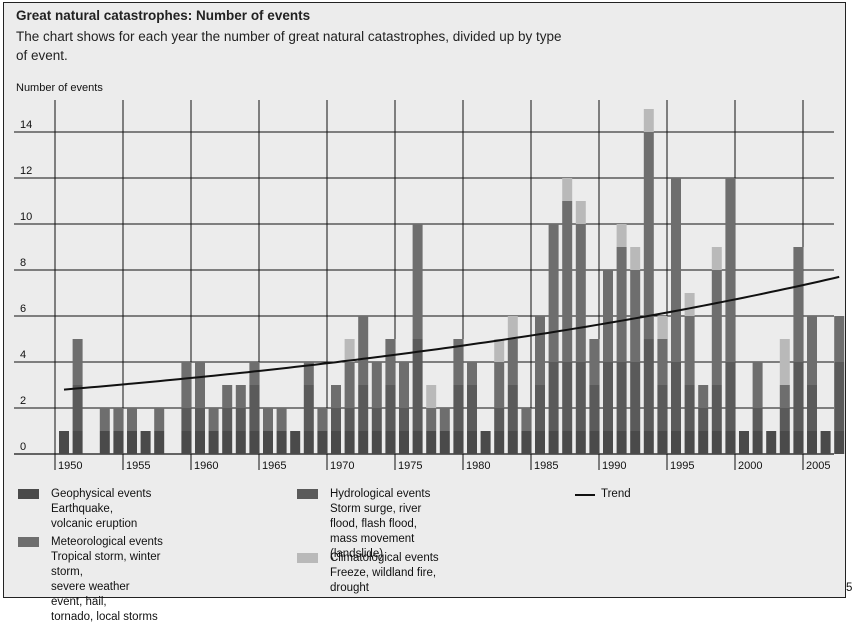 The height and width of the screenshot is (625, 863). I want to click on legend-desc-geophysical: Earthquake, volcanic eruption, so click(94, 516).